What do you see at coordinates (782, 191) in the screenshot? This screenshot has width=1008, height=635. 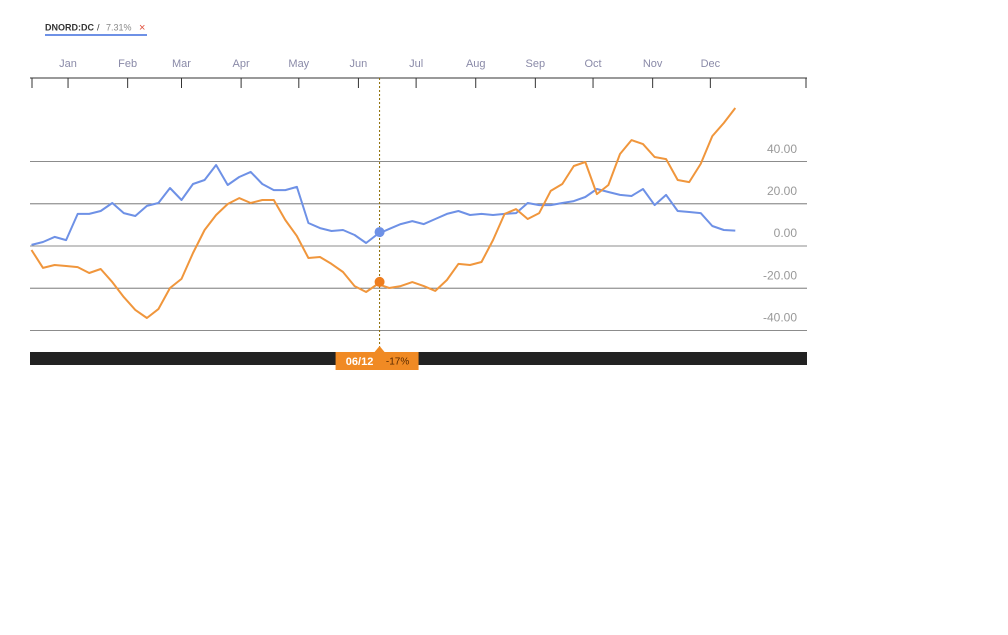 I see `y-tick-label: 20.00` at bounding box center [782, 191].